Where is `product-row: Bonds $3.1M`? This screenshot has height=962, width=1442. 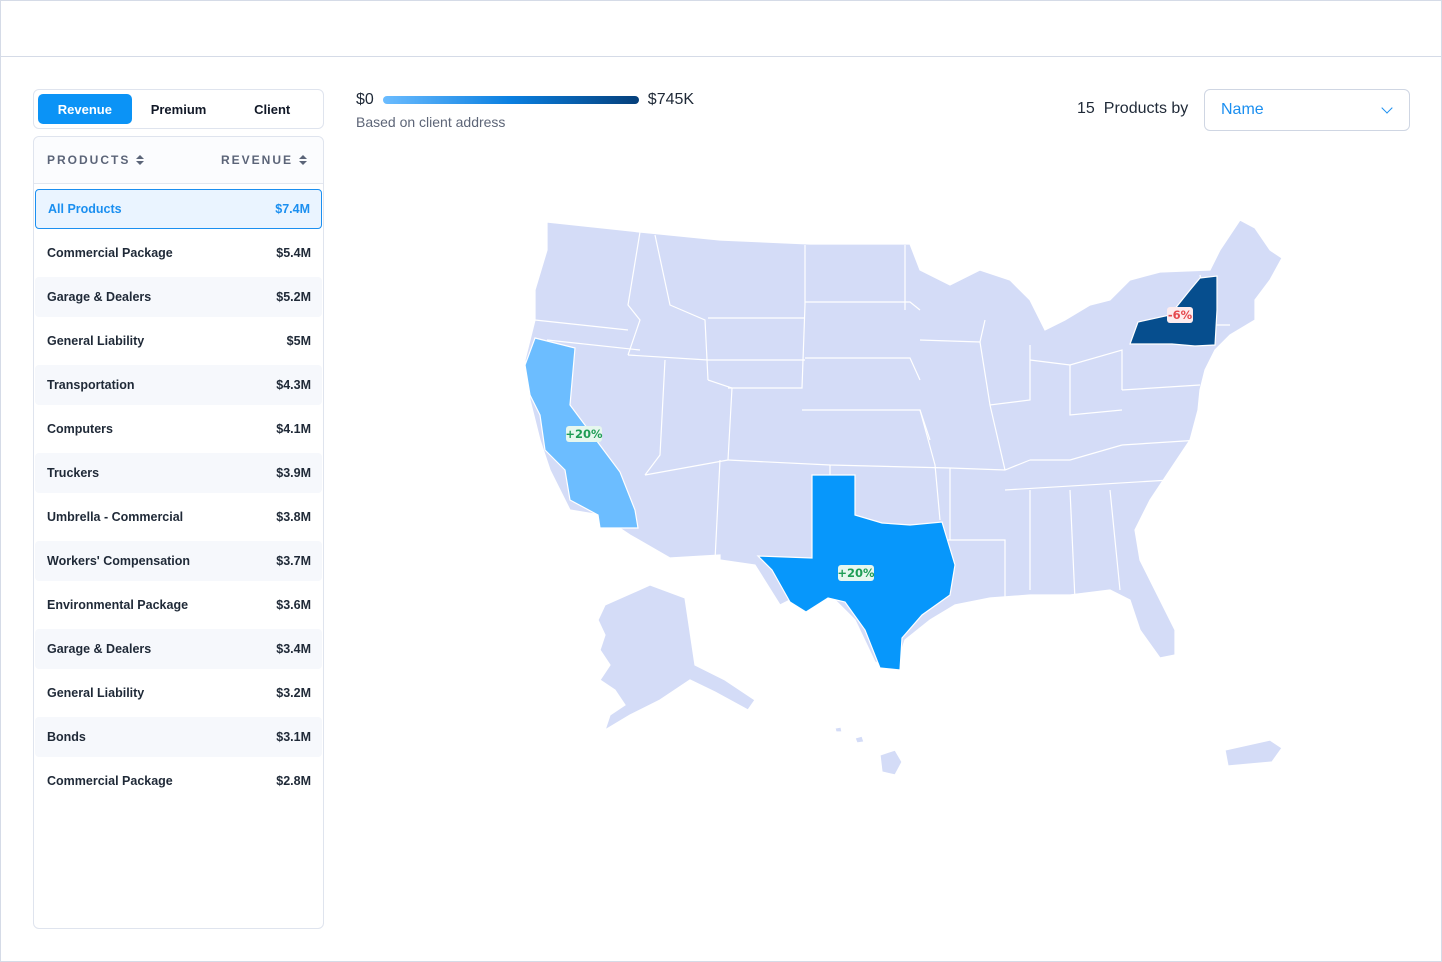
product-row: Bonds $3.1M is located at coordinates (178, 737).